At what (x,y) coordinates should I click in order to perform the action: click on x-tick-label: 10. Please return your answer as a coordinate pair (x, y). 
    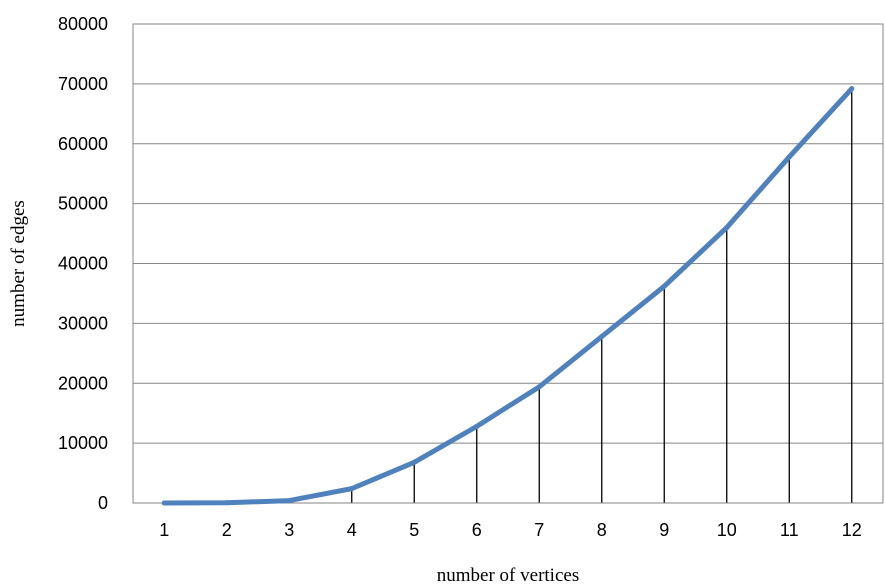
    Looking at the image, I should click on (727, 530).